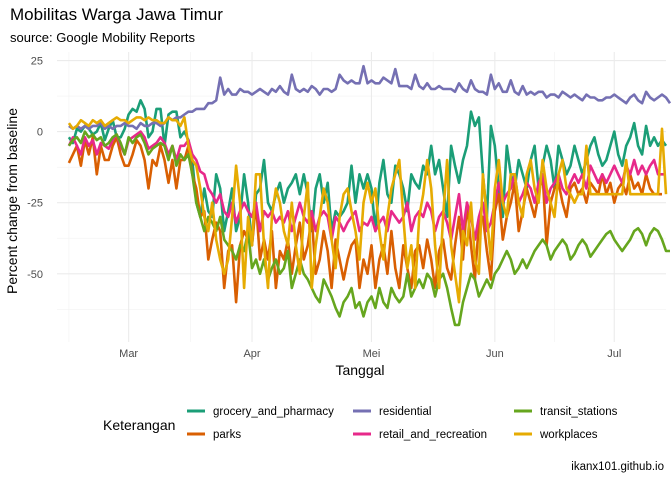 The image size is (672, 480). Describe the element at coordinates (116, 14) in the screenshot. I see `chart-title: Mobilitas Warga Jawa Timur` at that location.